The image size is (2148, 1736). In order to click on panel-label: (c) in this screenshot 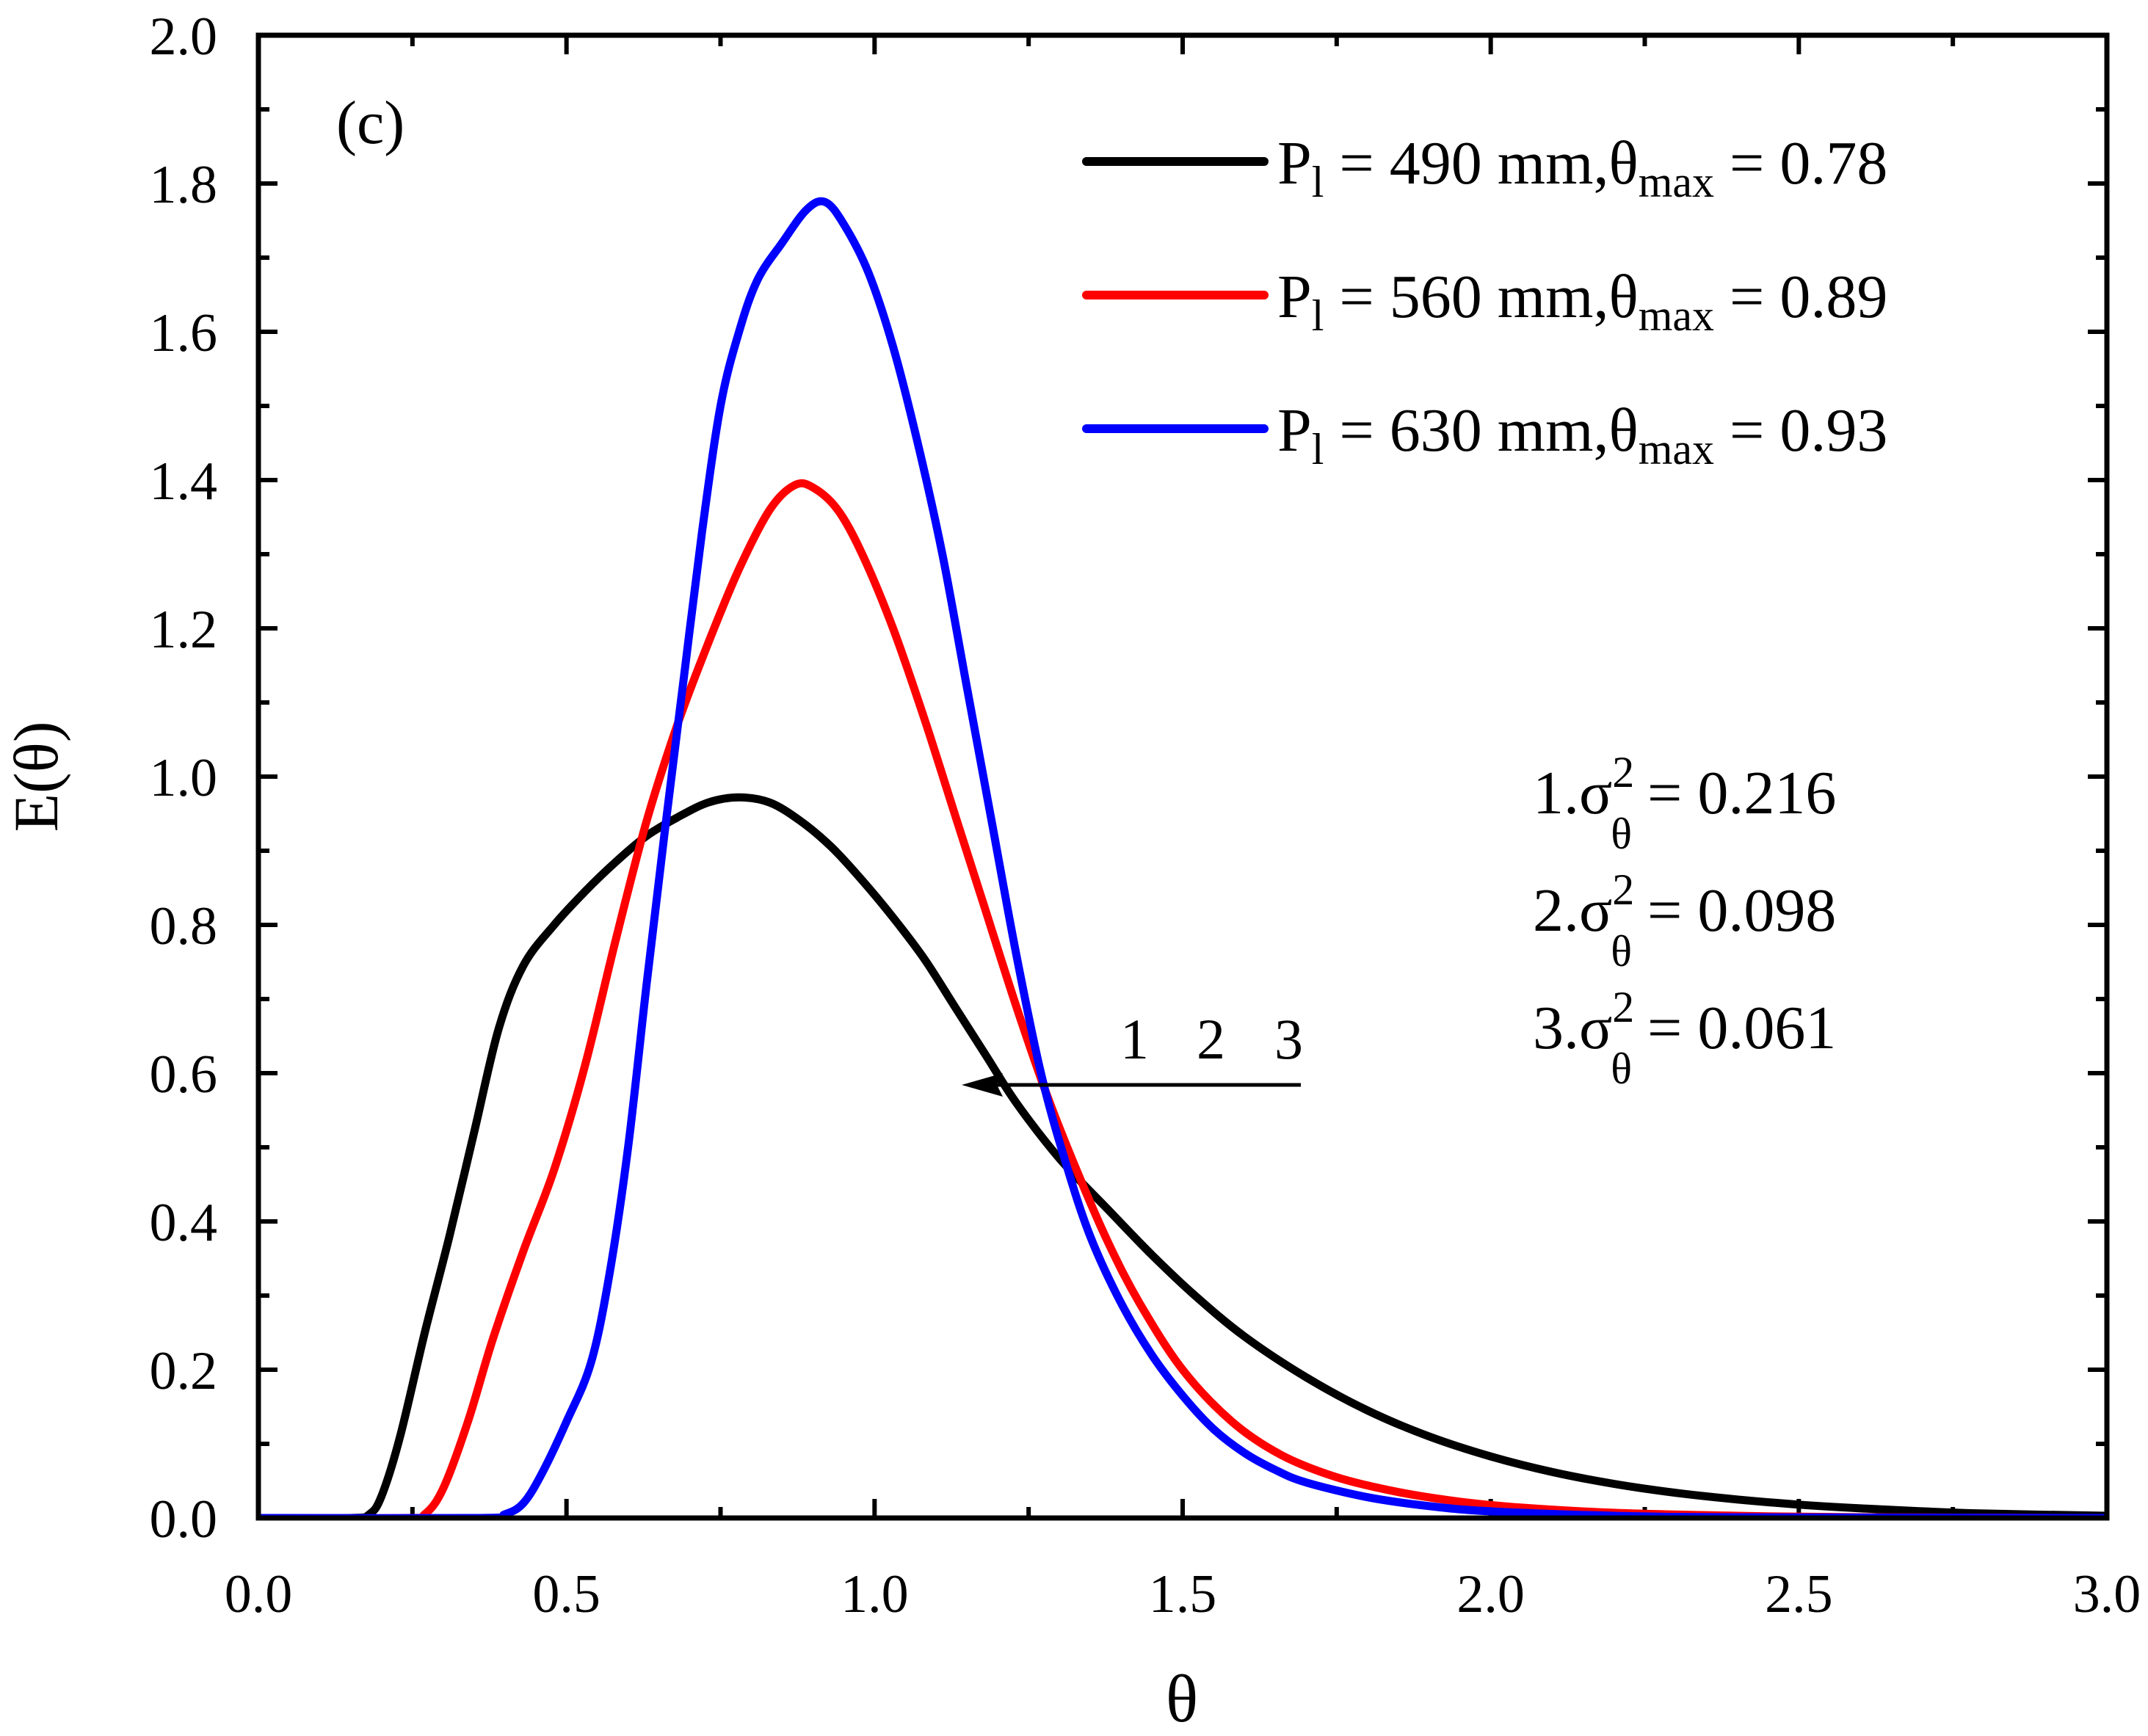, I will do `click(370, 123)`.